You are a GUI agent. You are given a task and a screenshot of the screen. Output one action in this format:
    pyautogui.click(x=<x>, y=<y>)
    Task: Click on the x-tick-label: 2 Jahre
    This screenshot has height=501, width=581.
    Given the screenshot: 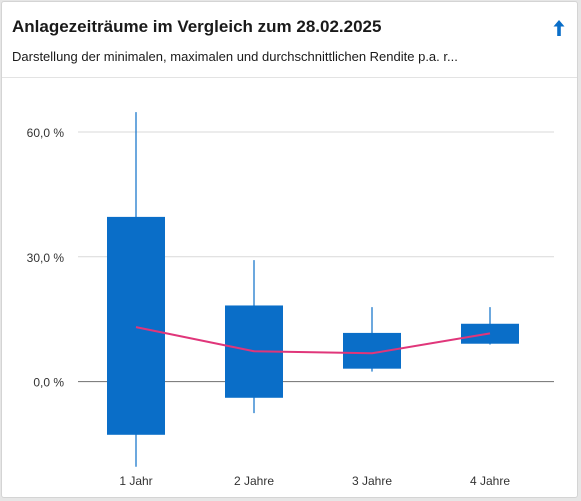 What is the action you would take?
    pyautogui.click(x=254, y=481)
    